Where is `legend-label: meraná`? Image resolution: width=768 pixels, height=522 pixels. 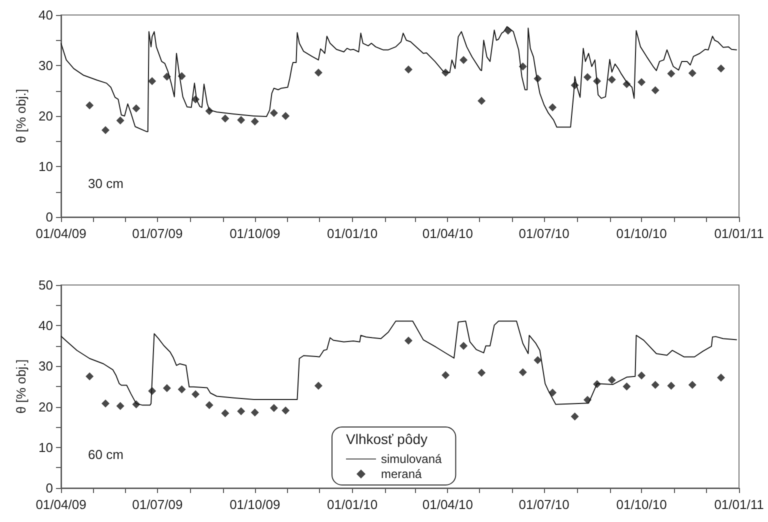
legend-label: meraná is located at coordinates (401, 474).